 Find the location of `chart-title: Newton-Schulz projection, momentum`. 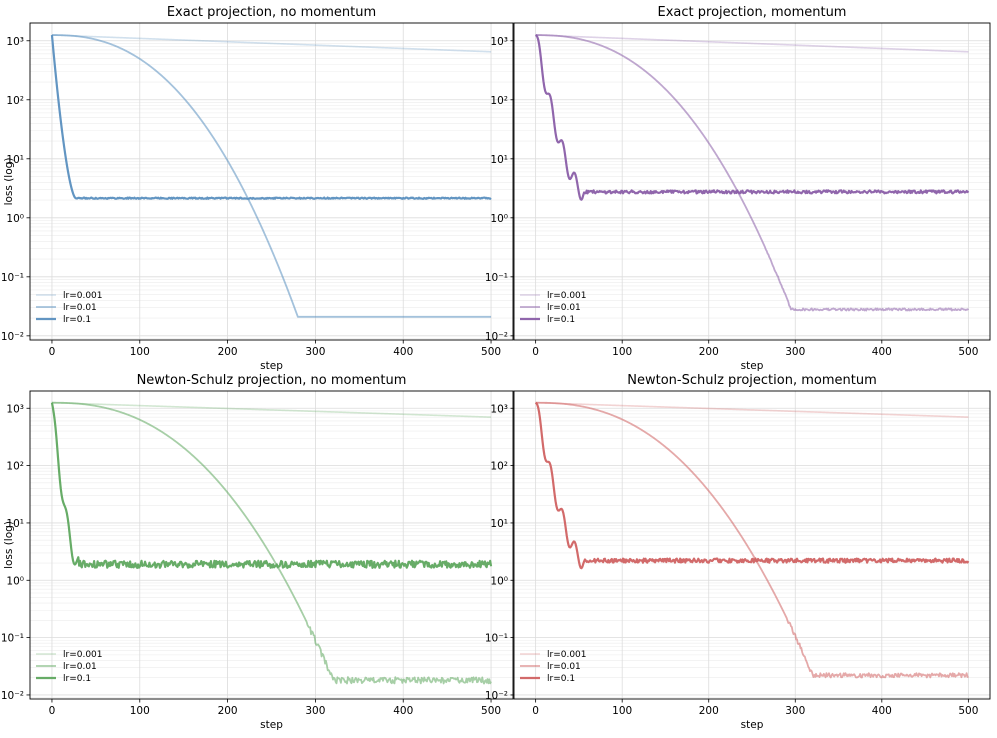

chart-title: Newton-Schulz projection, momentum is located at coordinates (752, 380).